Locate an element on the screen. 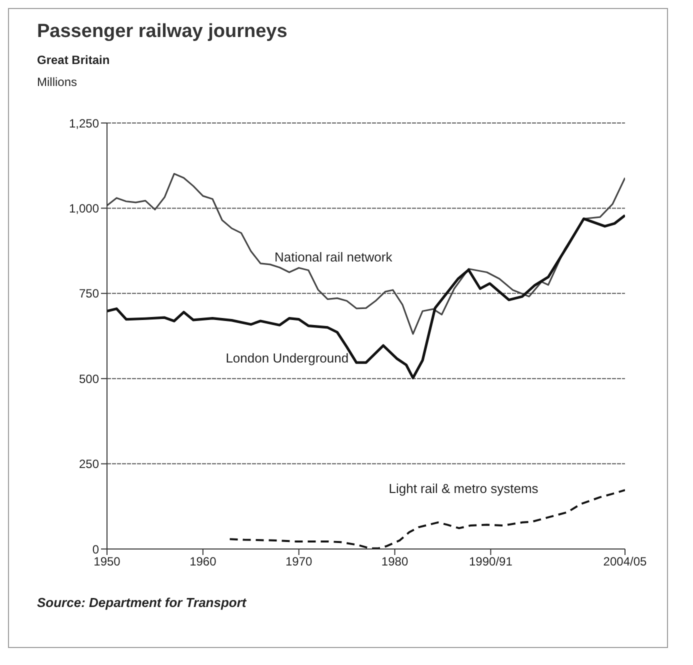  x-tick-label: 1950 is located at coordinates (107, 561).